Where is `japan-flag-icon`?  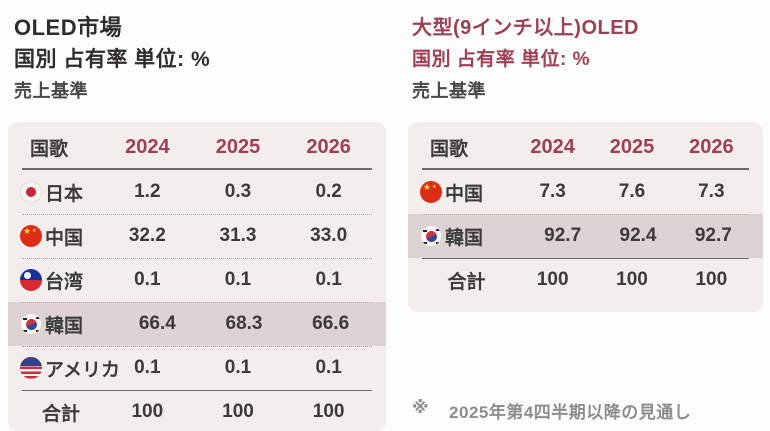
japan-flag-icon is located at coordinates (31, 192).